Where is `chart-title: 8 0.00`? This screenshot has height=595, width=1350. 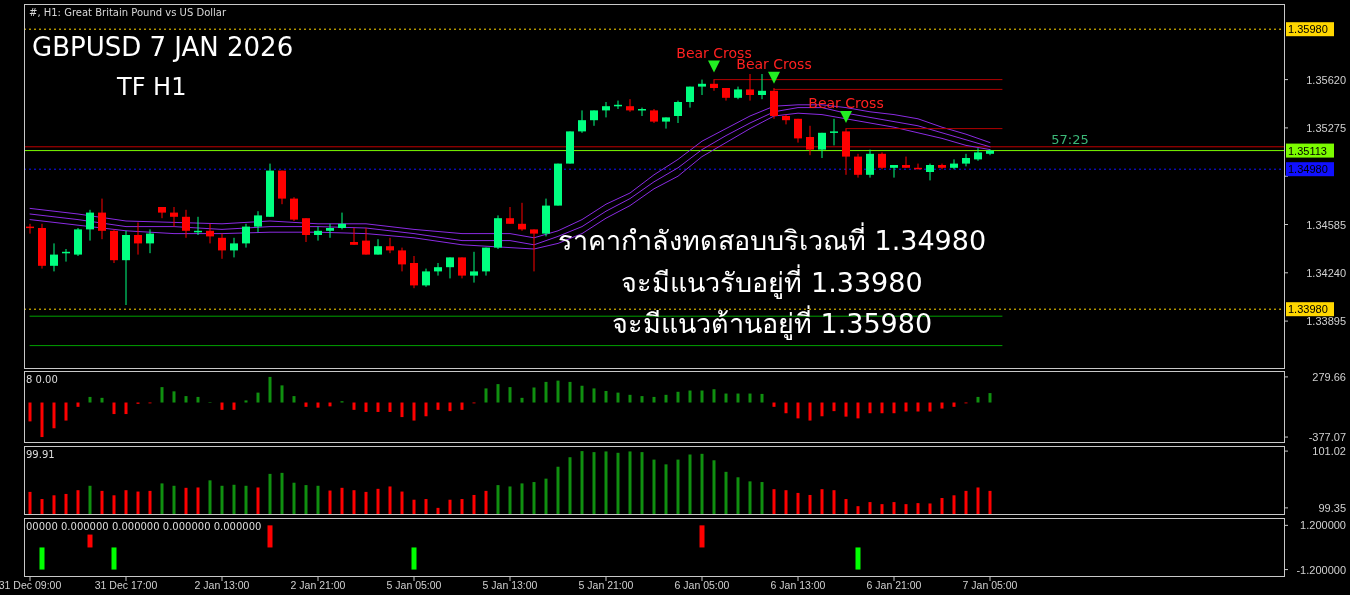 chart-title: 8 0.00 is located at coordinates (42, 379).